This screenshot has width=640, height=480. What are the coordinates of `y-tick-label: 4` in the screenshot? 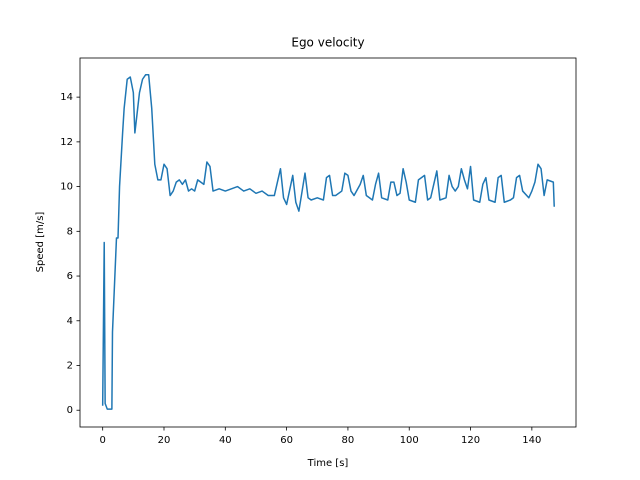 It's located at (70, 321).